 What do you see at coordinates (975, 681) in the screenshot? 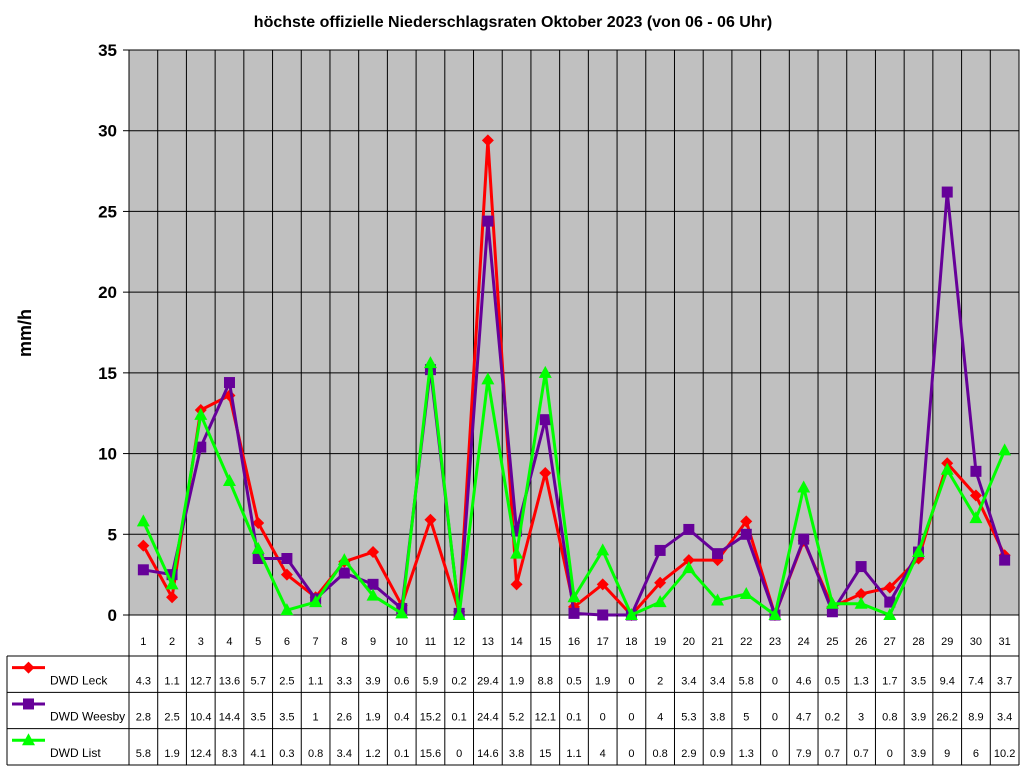
I see `table-cell-value: 7.4` at bounding box center [975, 681].